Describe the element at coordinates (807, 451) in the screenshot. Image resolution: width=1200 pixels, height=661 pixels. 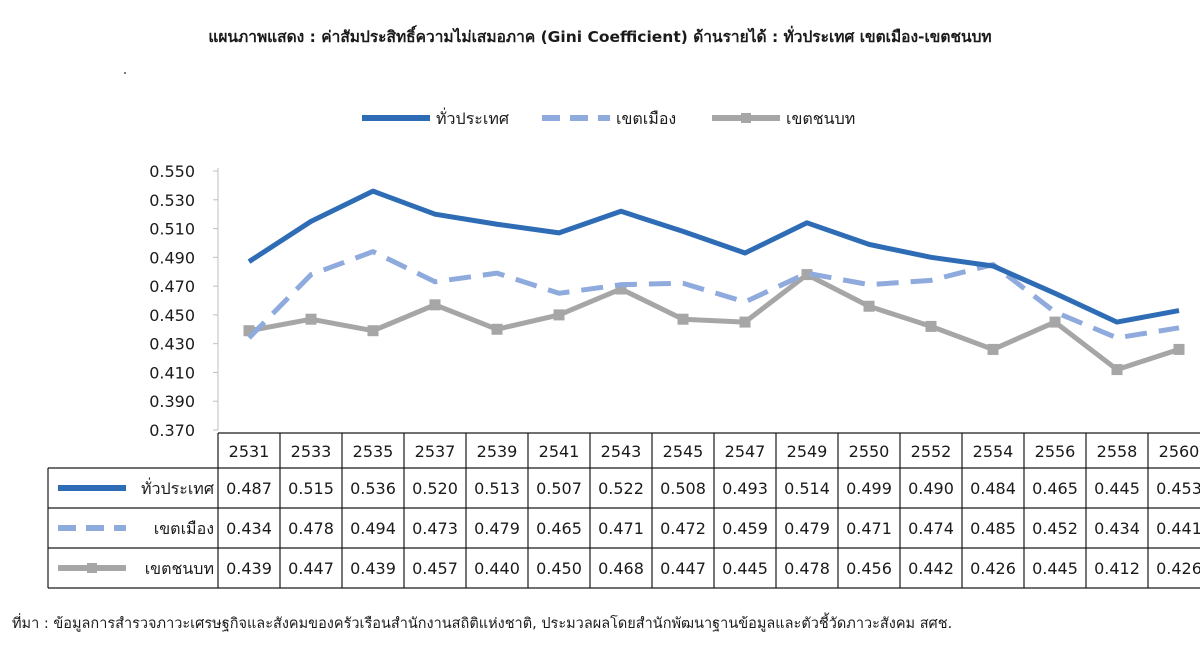
I see `table-header-cell: 2549` at that location.